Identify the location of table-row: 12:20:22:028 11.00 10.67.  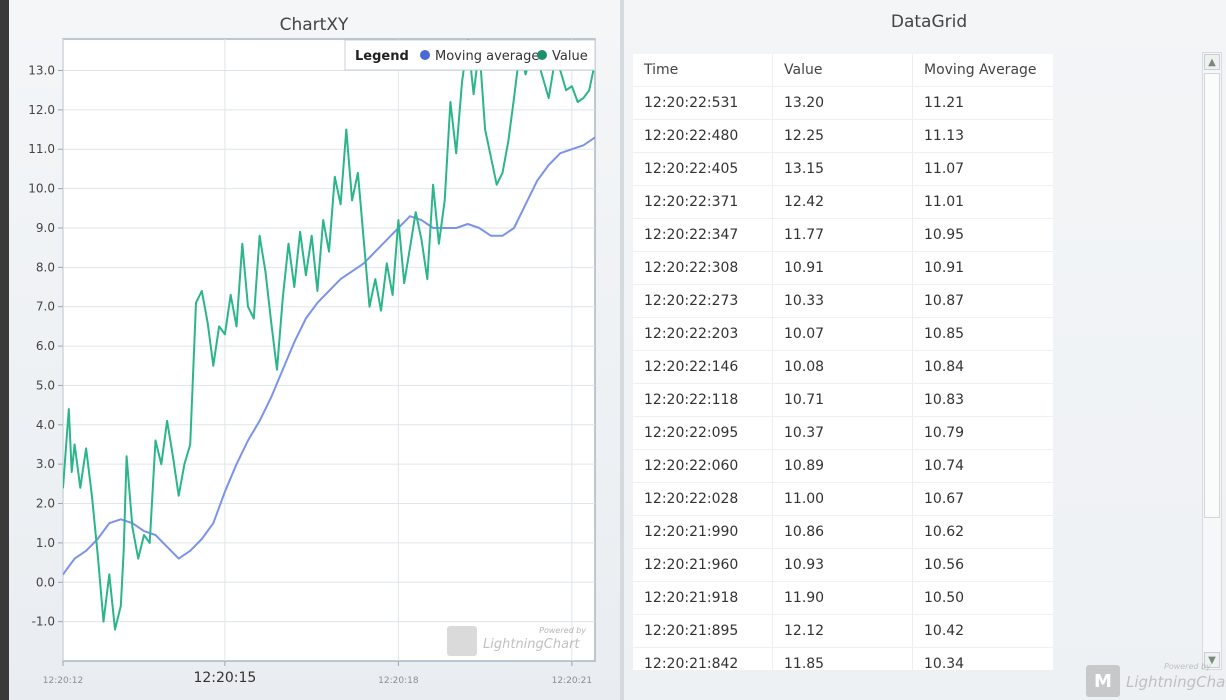
(843, 499).